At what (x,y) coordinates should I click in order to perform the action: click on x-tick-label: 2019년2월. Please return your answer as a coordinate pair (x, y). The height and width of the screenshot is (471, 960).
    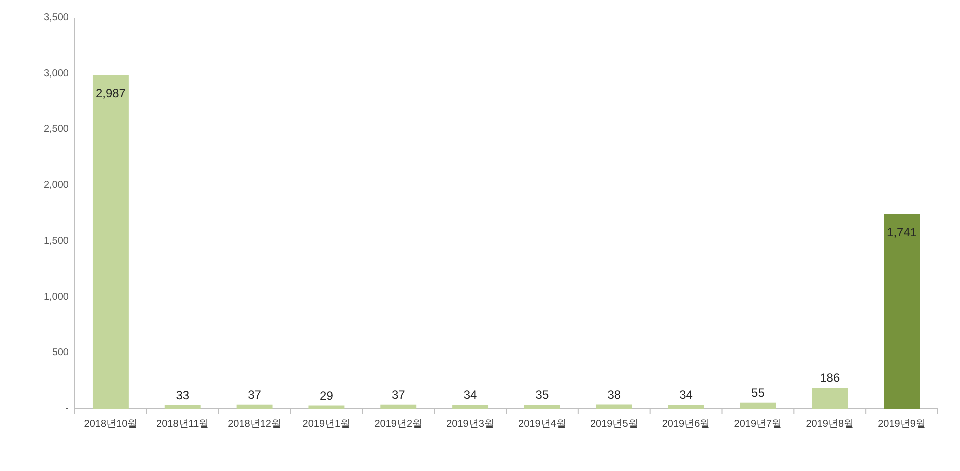
    Looking at the image, I should click on (398, 424).